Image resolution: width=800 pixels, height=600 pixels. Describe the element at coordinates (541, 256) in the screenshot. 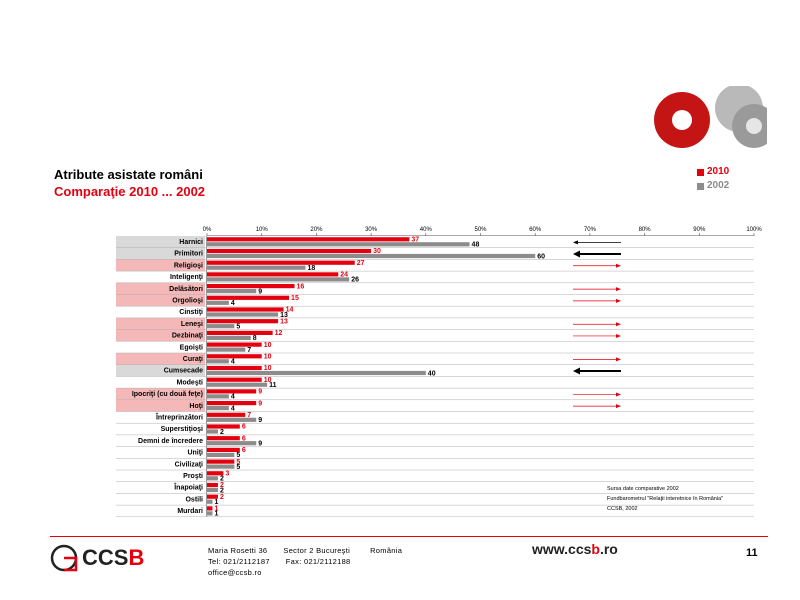

I see `data-label-2002: 60` at that location.